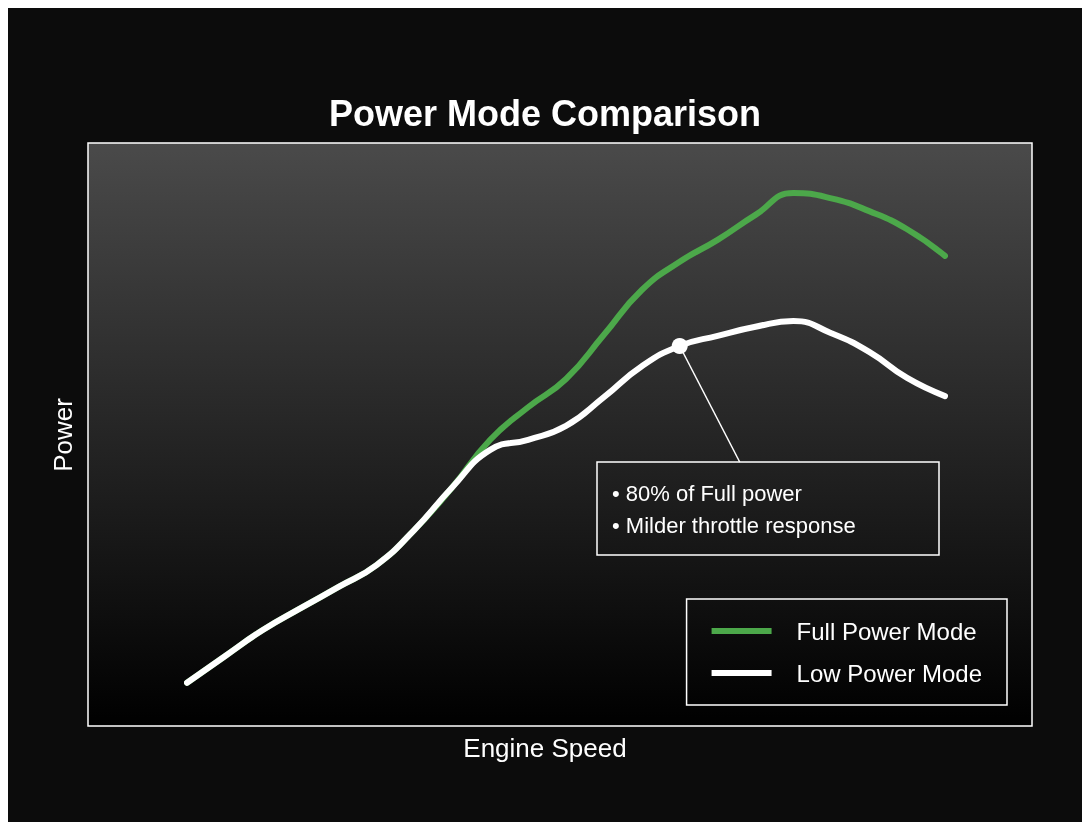  Describe the element at coordinates (886, 631) in the screenshot. I see `legend-label: Full Power Mode` at that location.